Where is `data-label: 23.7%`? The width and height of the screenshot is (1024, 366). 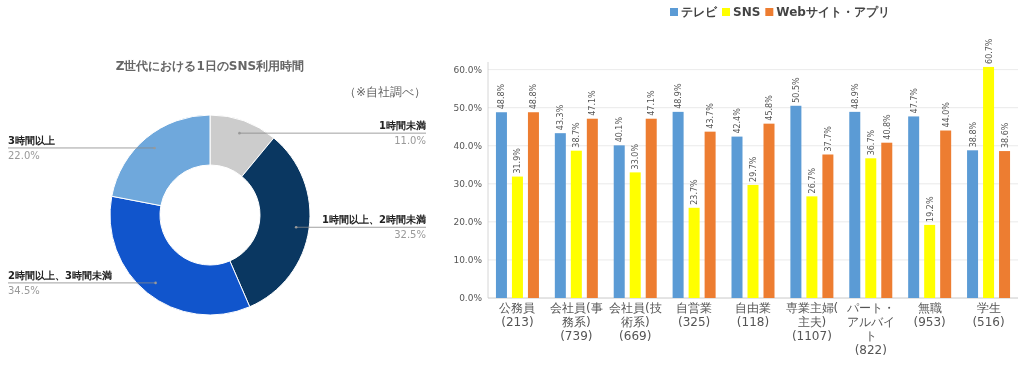
data-label: 23.7% is located at coordinates (695, 191).